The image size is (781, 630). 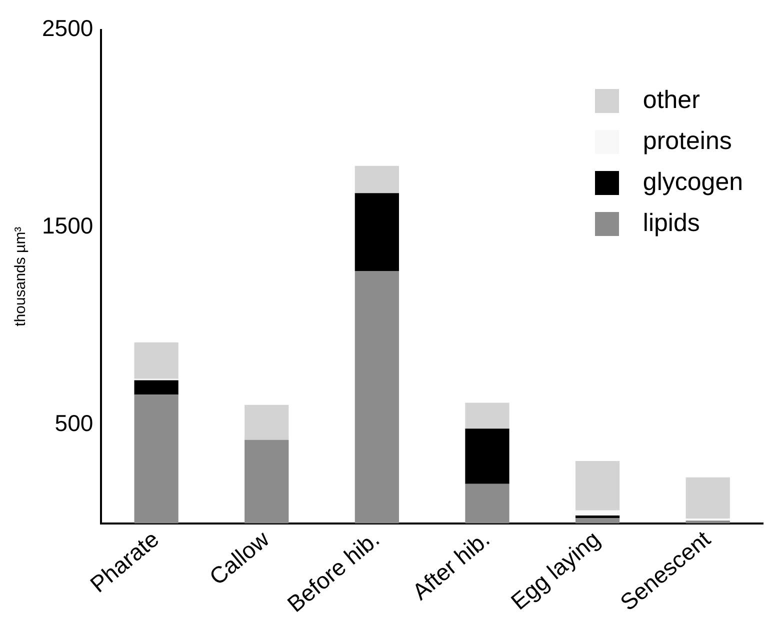 What do you see at coordinates (74, 423) in the screenshot?
I see `y-tick-label: 500` at bounding box center [74, 423].